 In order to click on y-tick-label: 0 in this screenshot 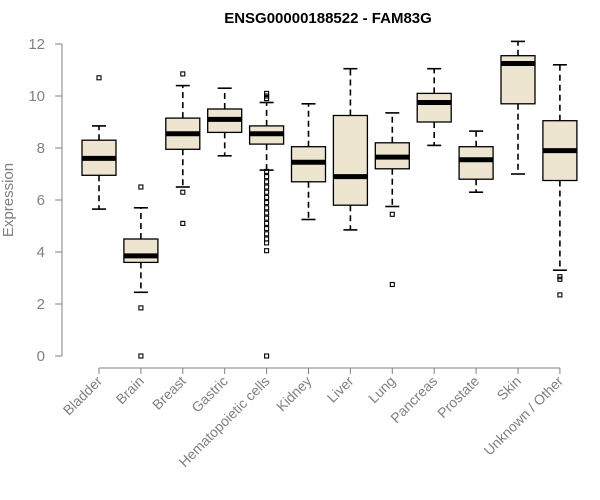, I will do `click(41, 356)`.